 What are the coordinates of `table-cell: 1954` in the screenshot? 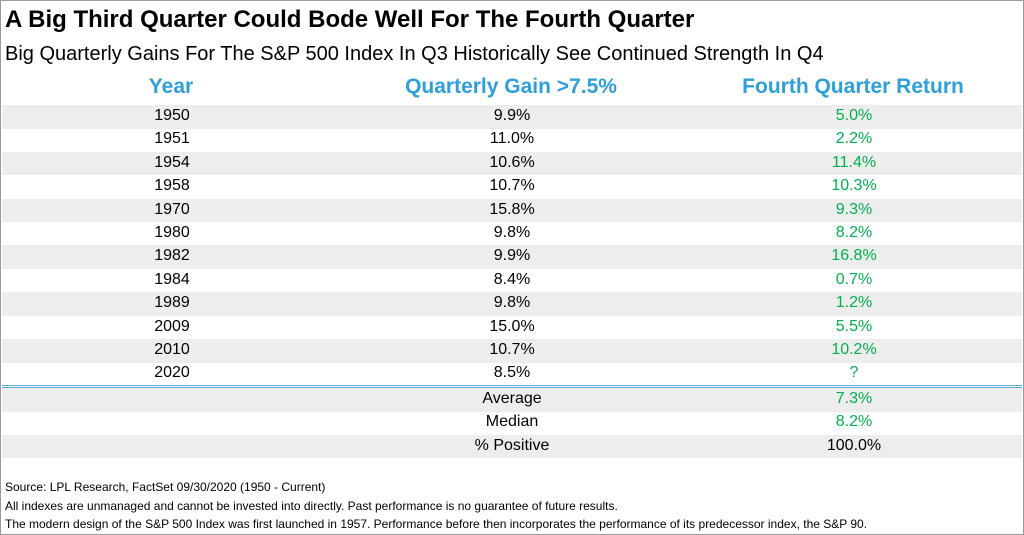 It's located at (172, 162).